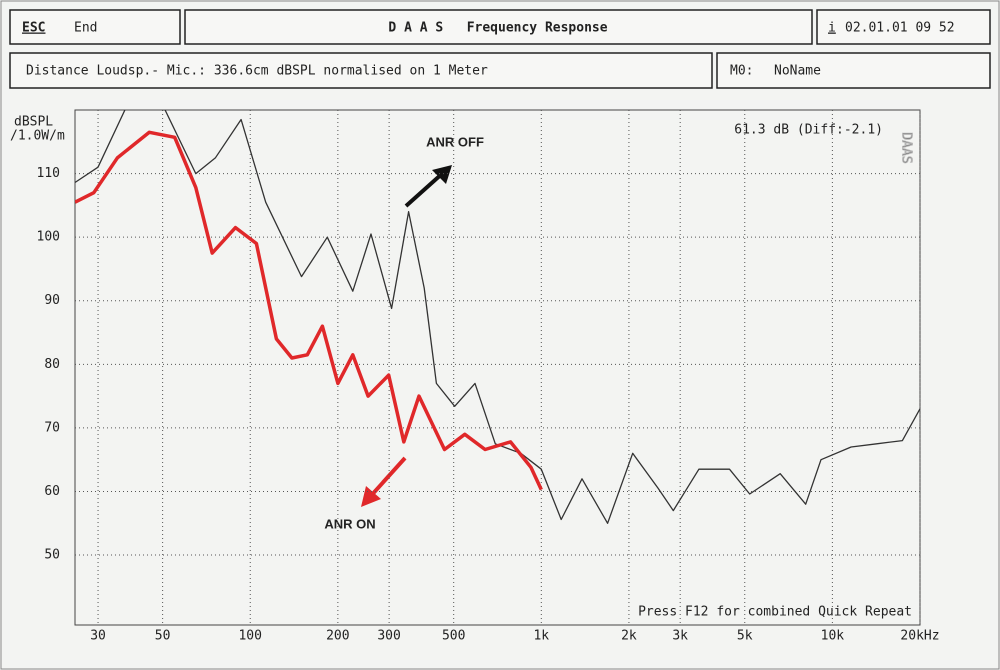 The width and height of the screenshot is (1000, 670). I want to click on y-tick-label: 110, so click(48, 173).